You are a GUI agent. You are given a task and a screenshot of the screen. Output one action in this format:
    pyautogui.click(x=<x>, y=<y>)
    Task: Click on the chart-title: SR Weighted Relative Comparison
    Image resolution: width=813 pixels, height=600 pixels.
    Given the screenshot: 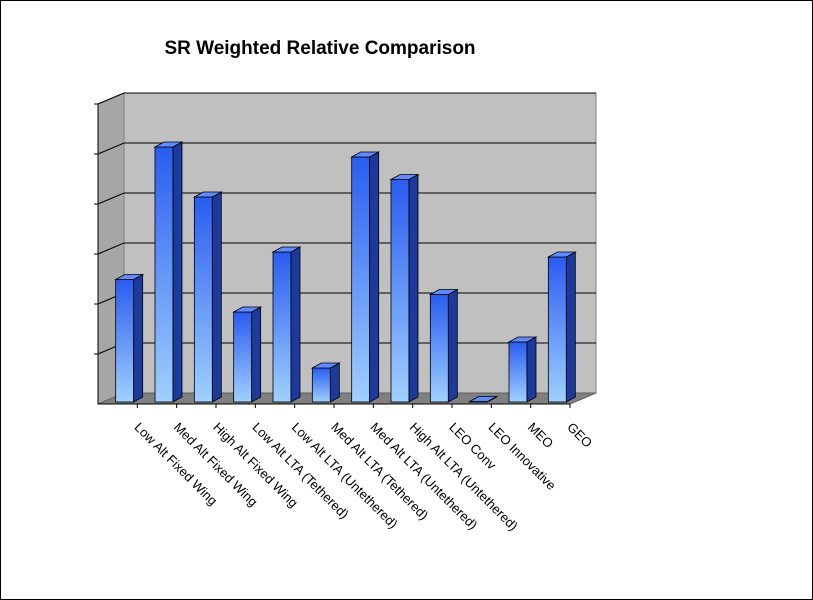 What is the action you would take?
    pyautogui.click(x=320, y=48)
    